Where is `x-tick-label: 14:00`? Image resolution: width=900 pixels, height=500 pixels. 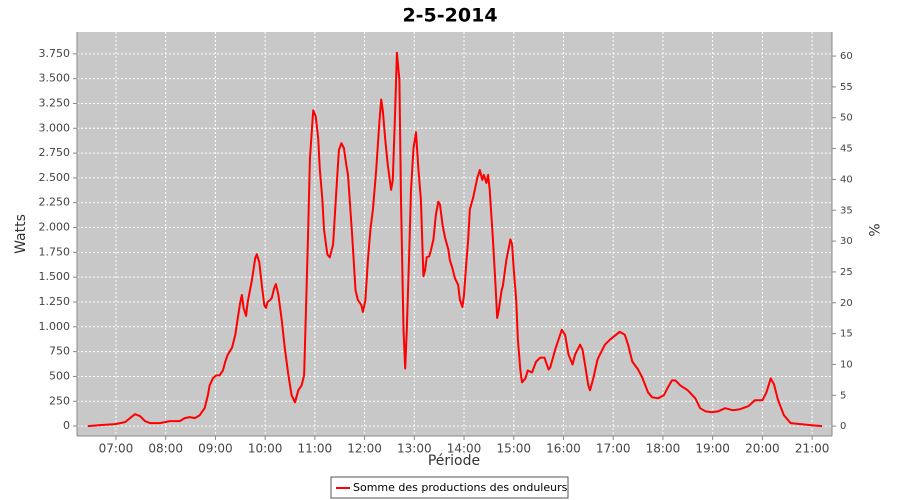 x-tick-label: 14:00 is located at coordinates (464, 449).